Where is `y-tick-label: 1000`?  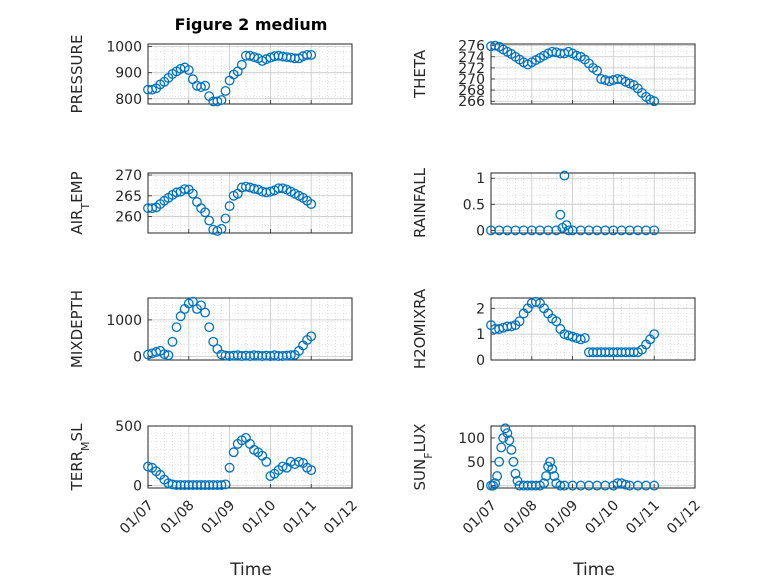 y-tick-label: 1000 is located at coordinates (124, 48).